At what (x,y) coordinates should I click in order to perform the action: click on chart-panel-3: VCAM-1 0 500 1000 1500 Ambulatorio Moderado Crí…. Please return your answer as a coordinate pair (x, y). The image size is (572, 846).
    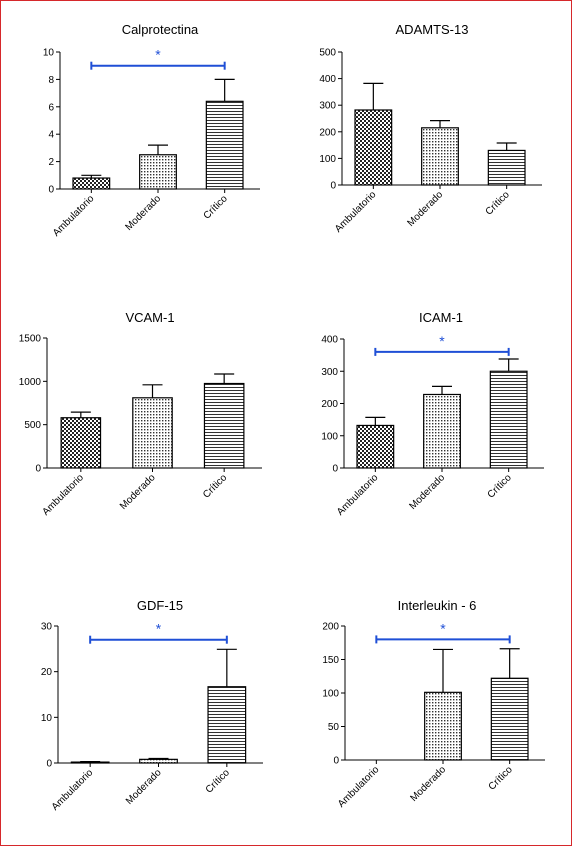
    Looking at the image, I should click on (140, 414).